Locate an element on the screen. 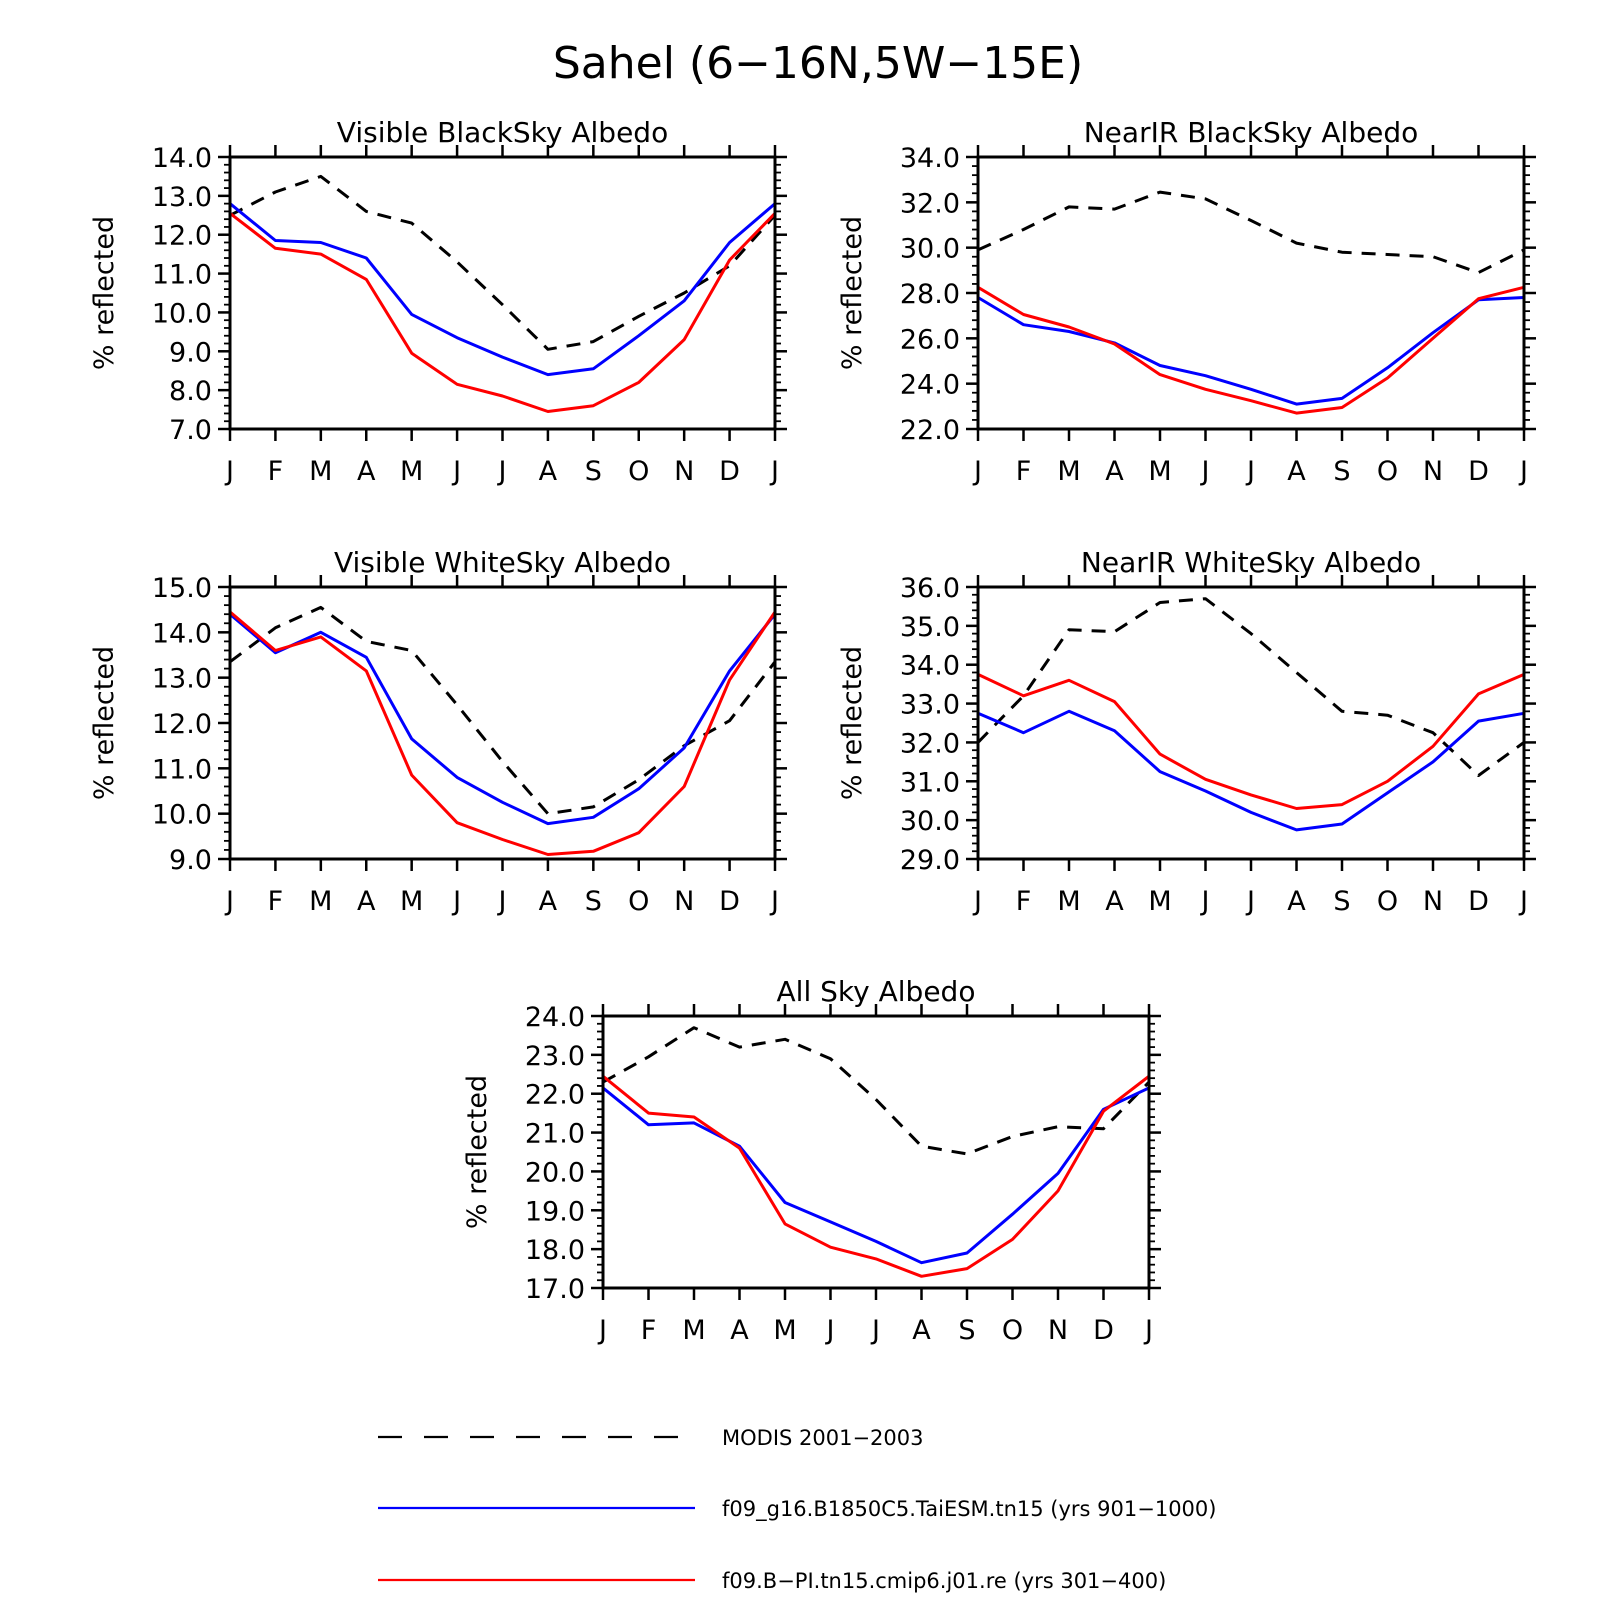 The width and height of the screenshot is (1620, 1620). y-tick-label: 8.0 is located at coordinates (190, 391).